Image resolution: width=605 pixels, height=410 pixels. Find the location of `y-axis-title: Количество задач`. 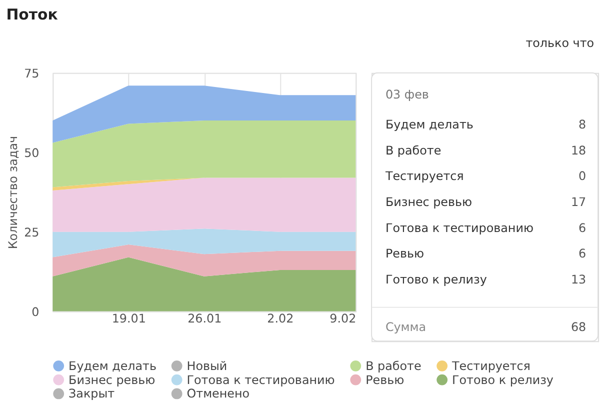

y-axis-title: Количество задач is located at coordinates (13, 193).